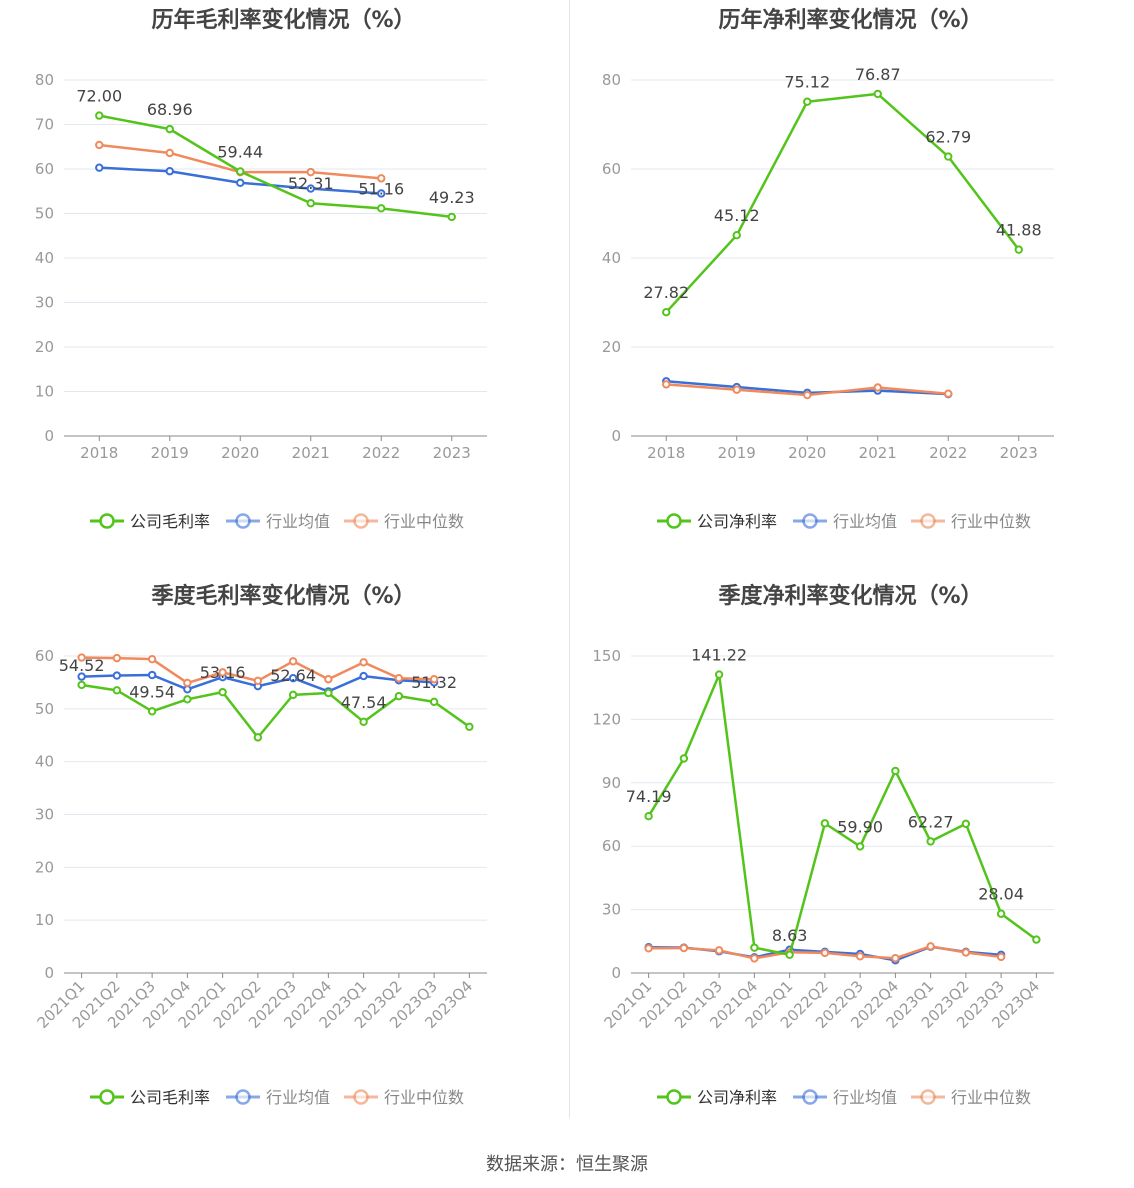 The height and width of the screenshot is (1188, 1134). I want to click on x-tick-label: 2019, so click(737, 453).